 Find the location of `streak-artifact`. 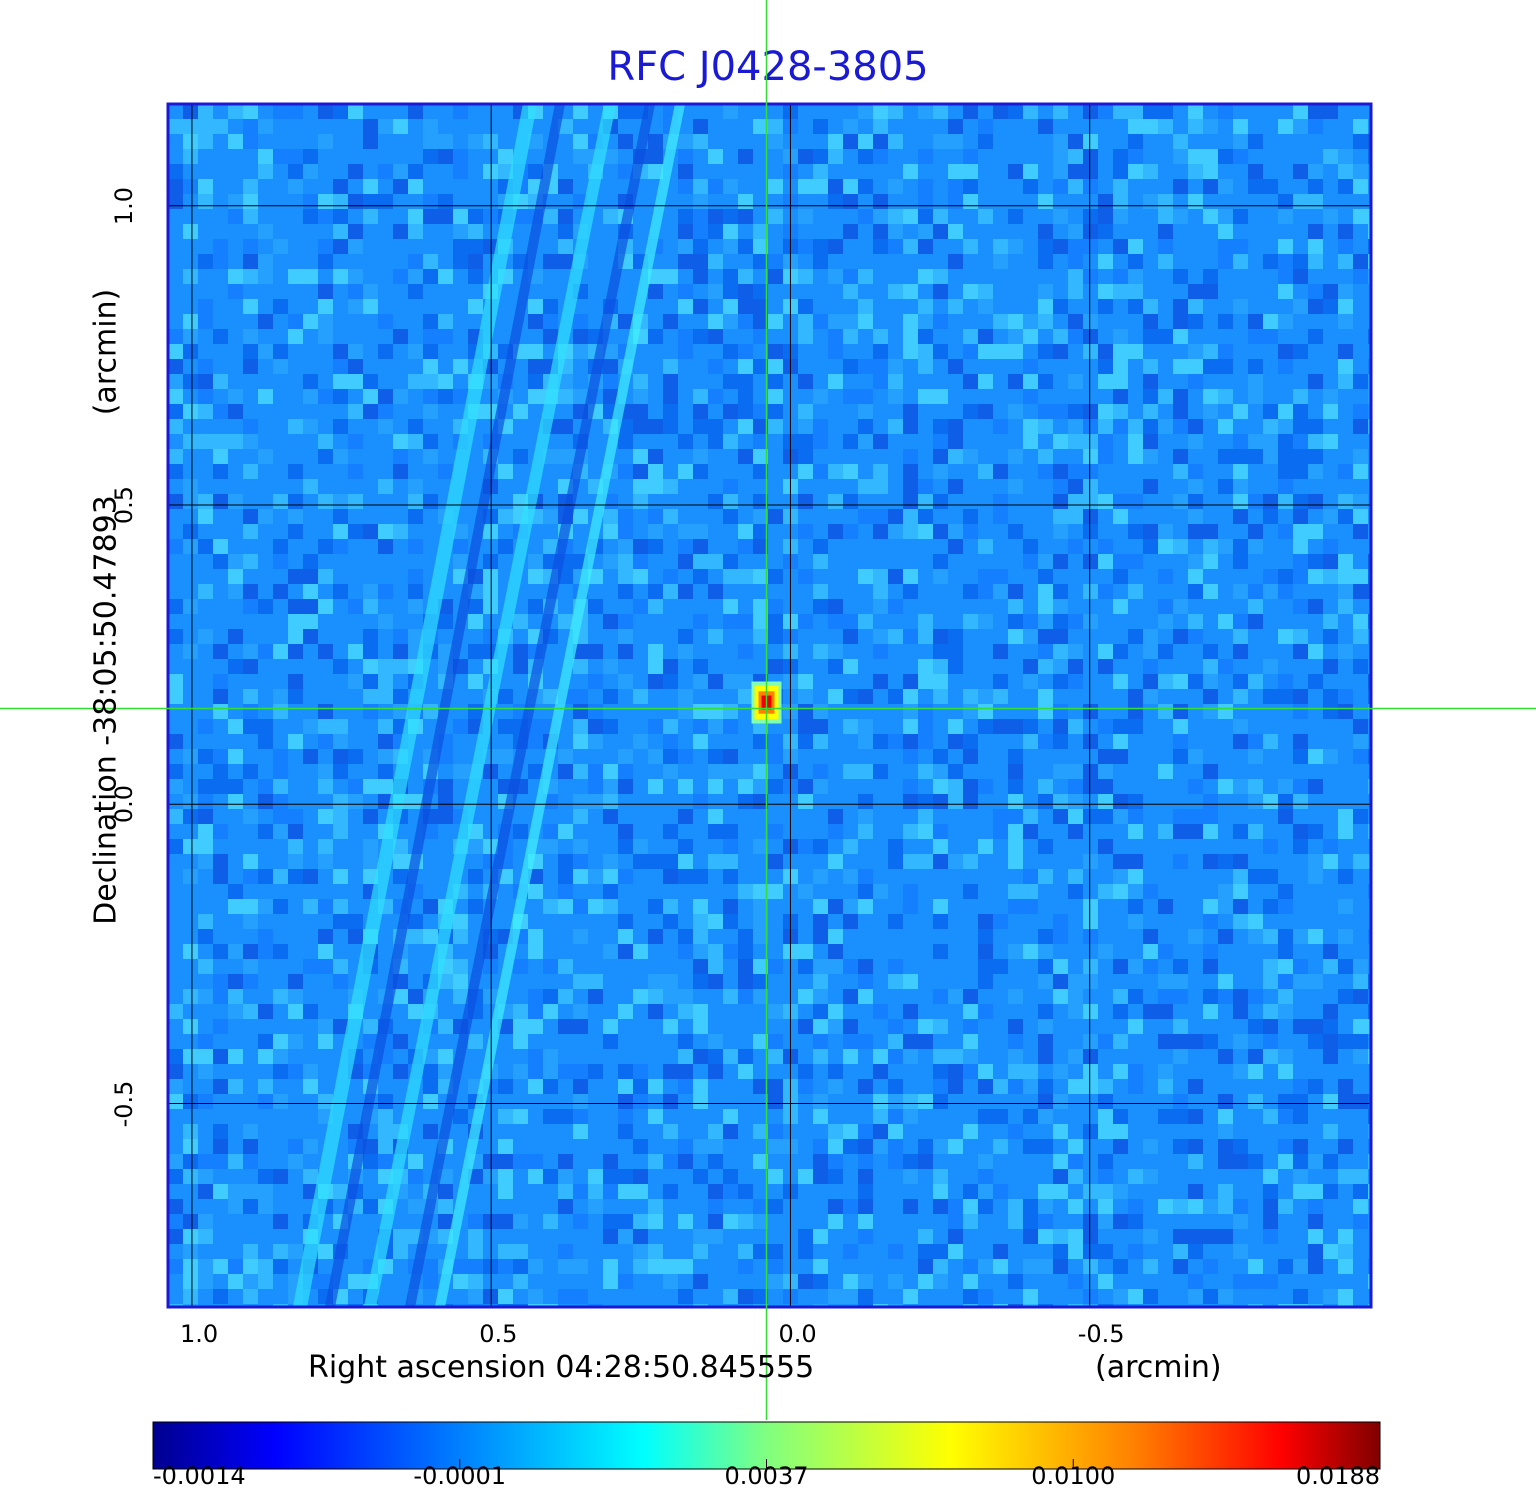

streak-artifact is located at coordinates (560, 705).